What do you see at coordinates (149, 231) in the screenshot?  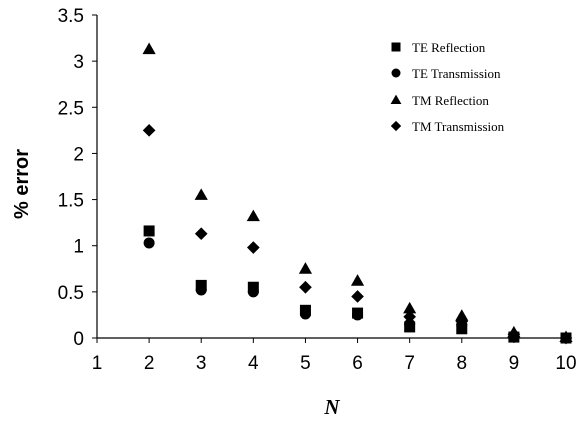 I see `te-reflection-point` at bounding box center [149, 231].